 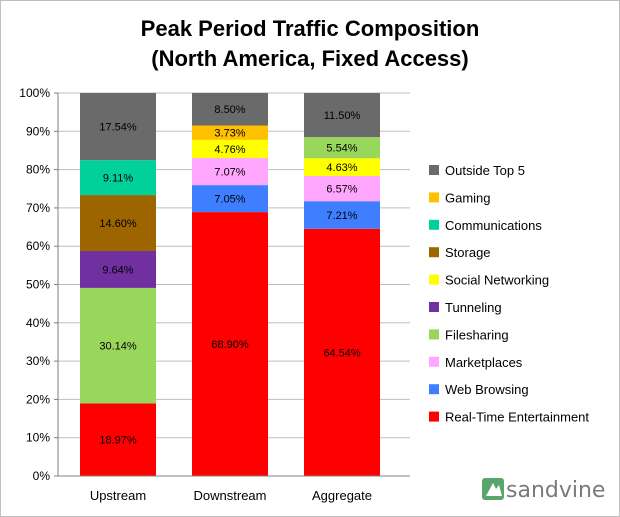 I want to click on y-tick-label: 50%, so click(x=38, y=285).